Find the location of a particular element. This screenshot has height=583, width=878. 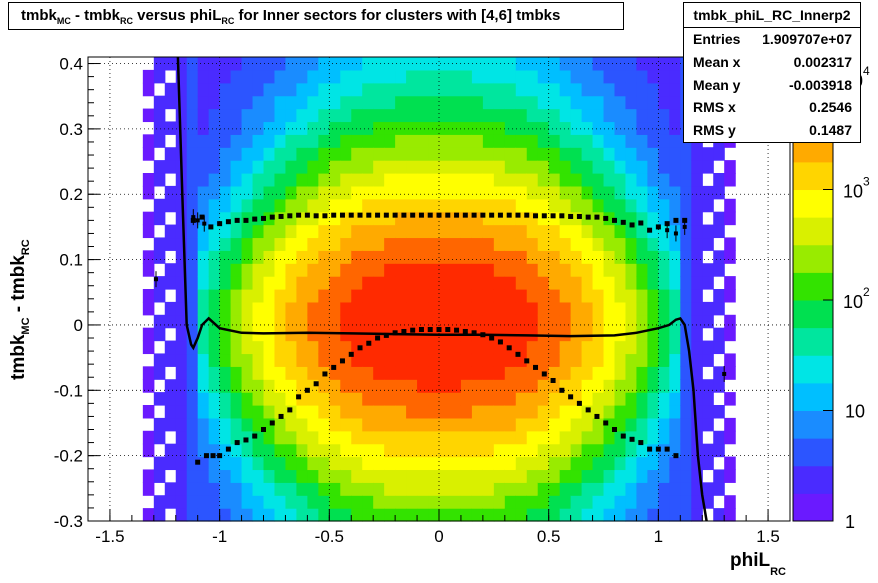

x-tick-label: -1.5 is located at coordinates (109, 536).